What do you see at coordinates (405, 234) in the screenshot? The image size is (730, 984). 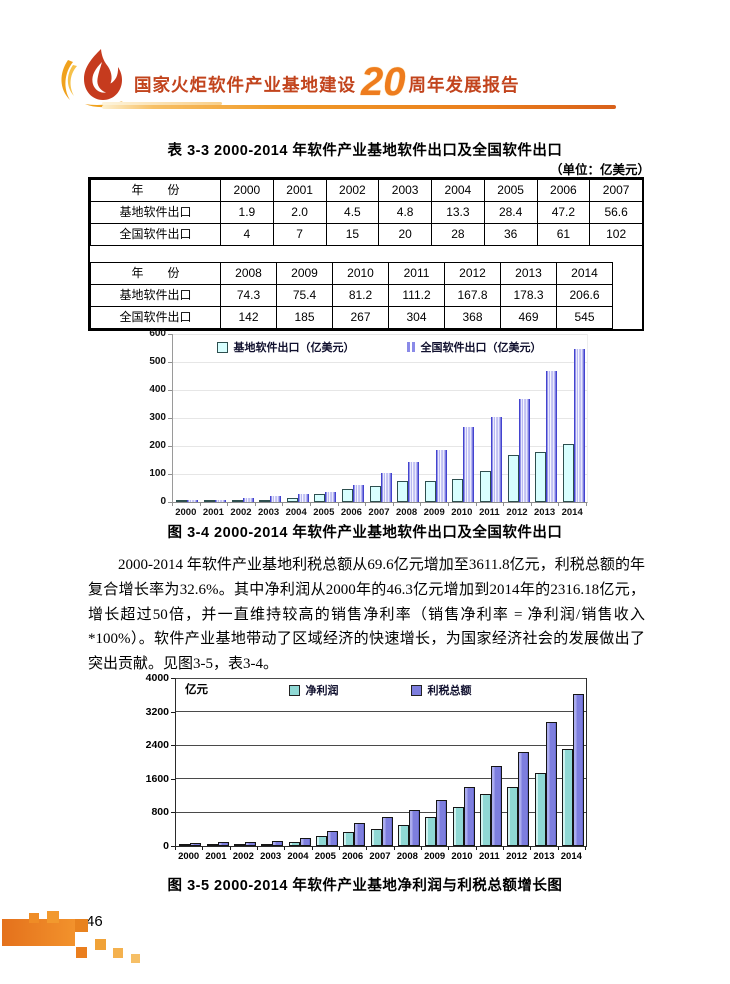 I see `table-cell: 20` at bounding box center [405, 234].